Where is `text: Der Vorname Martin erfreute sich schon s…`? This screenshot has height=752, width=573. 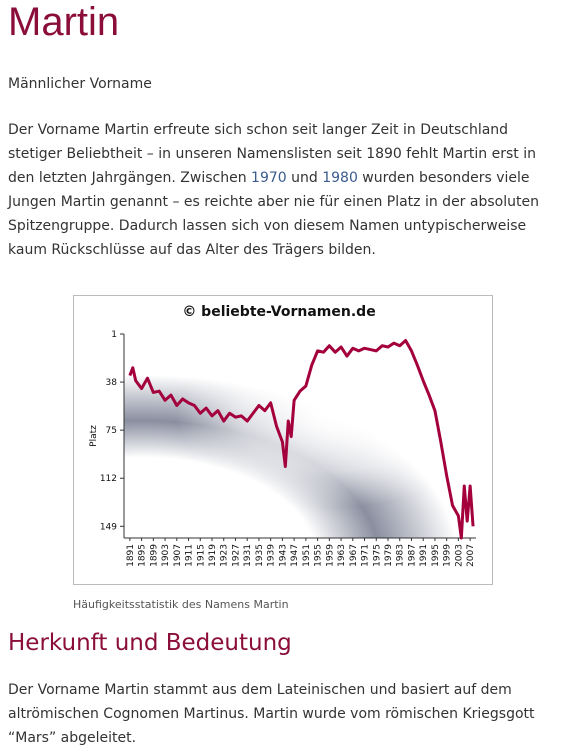 text: Der Vorname Martin erfreute sich schon s… is located at coordinates (272, 154).